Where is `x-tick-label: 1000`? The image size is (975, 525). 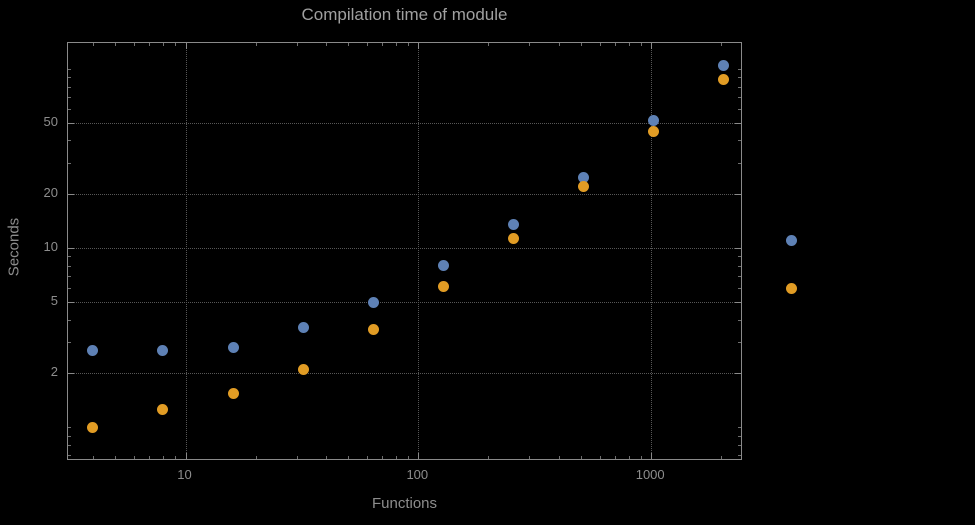
x-tick-label: 1000 is located at coordinates (650, 474).